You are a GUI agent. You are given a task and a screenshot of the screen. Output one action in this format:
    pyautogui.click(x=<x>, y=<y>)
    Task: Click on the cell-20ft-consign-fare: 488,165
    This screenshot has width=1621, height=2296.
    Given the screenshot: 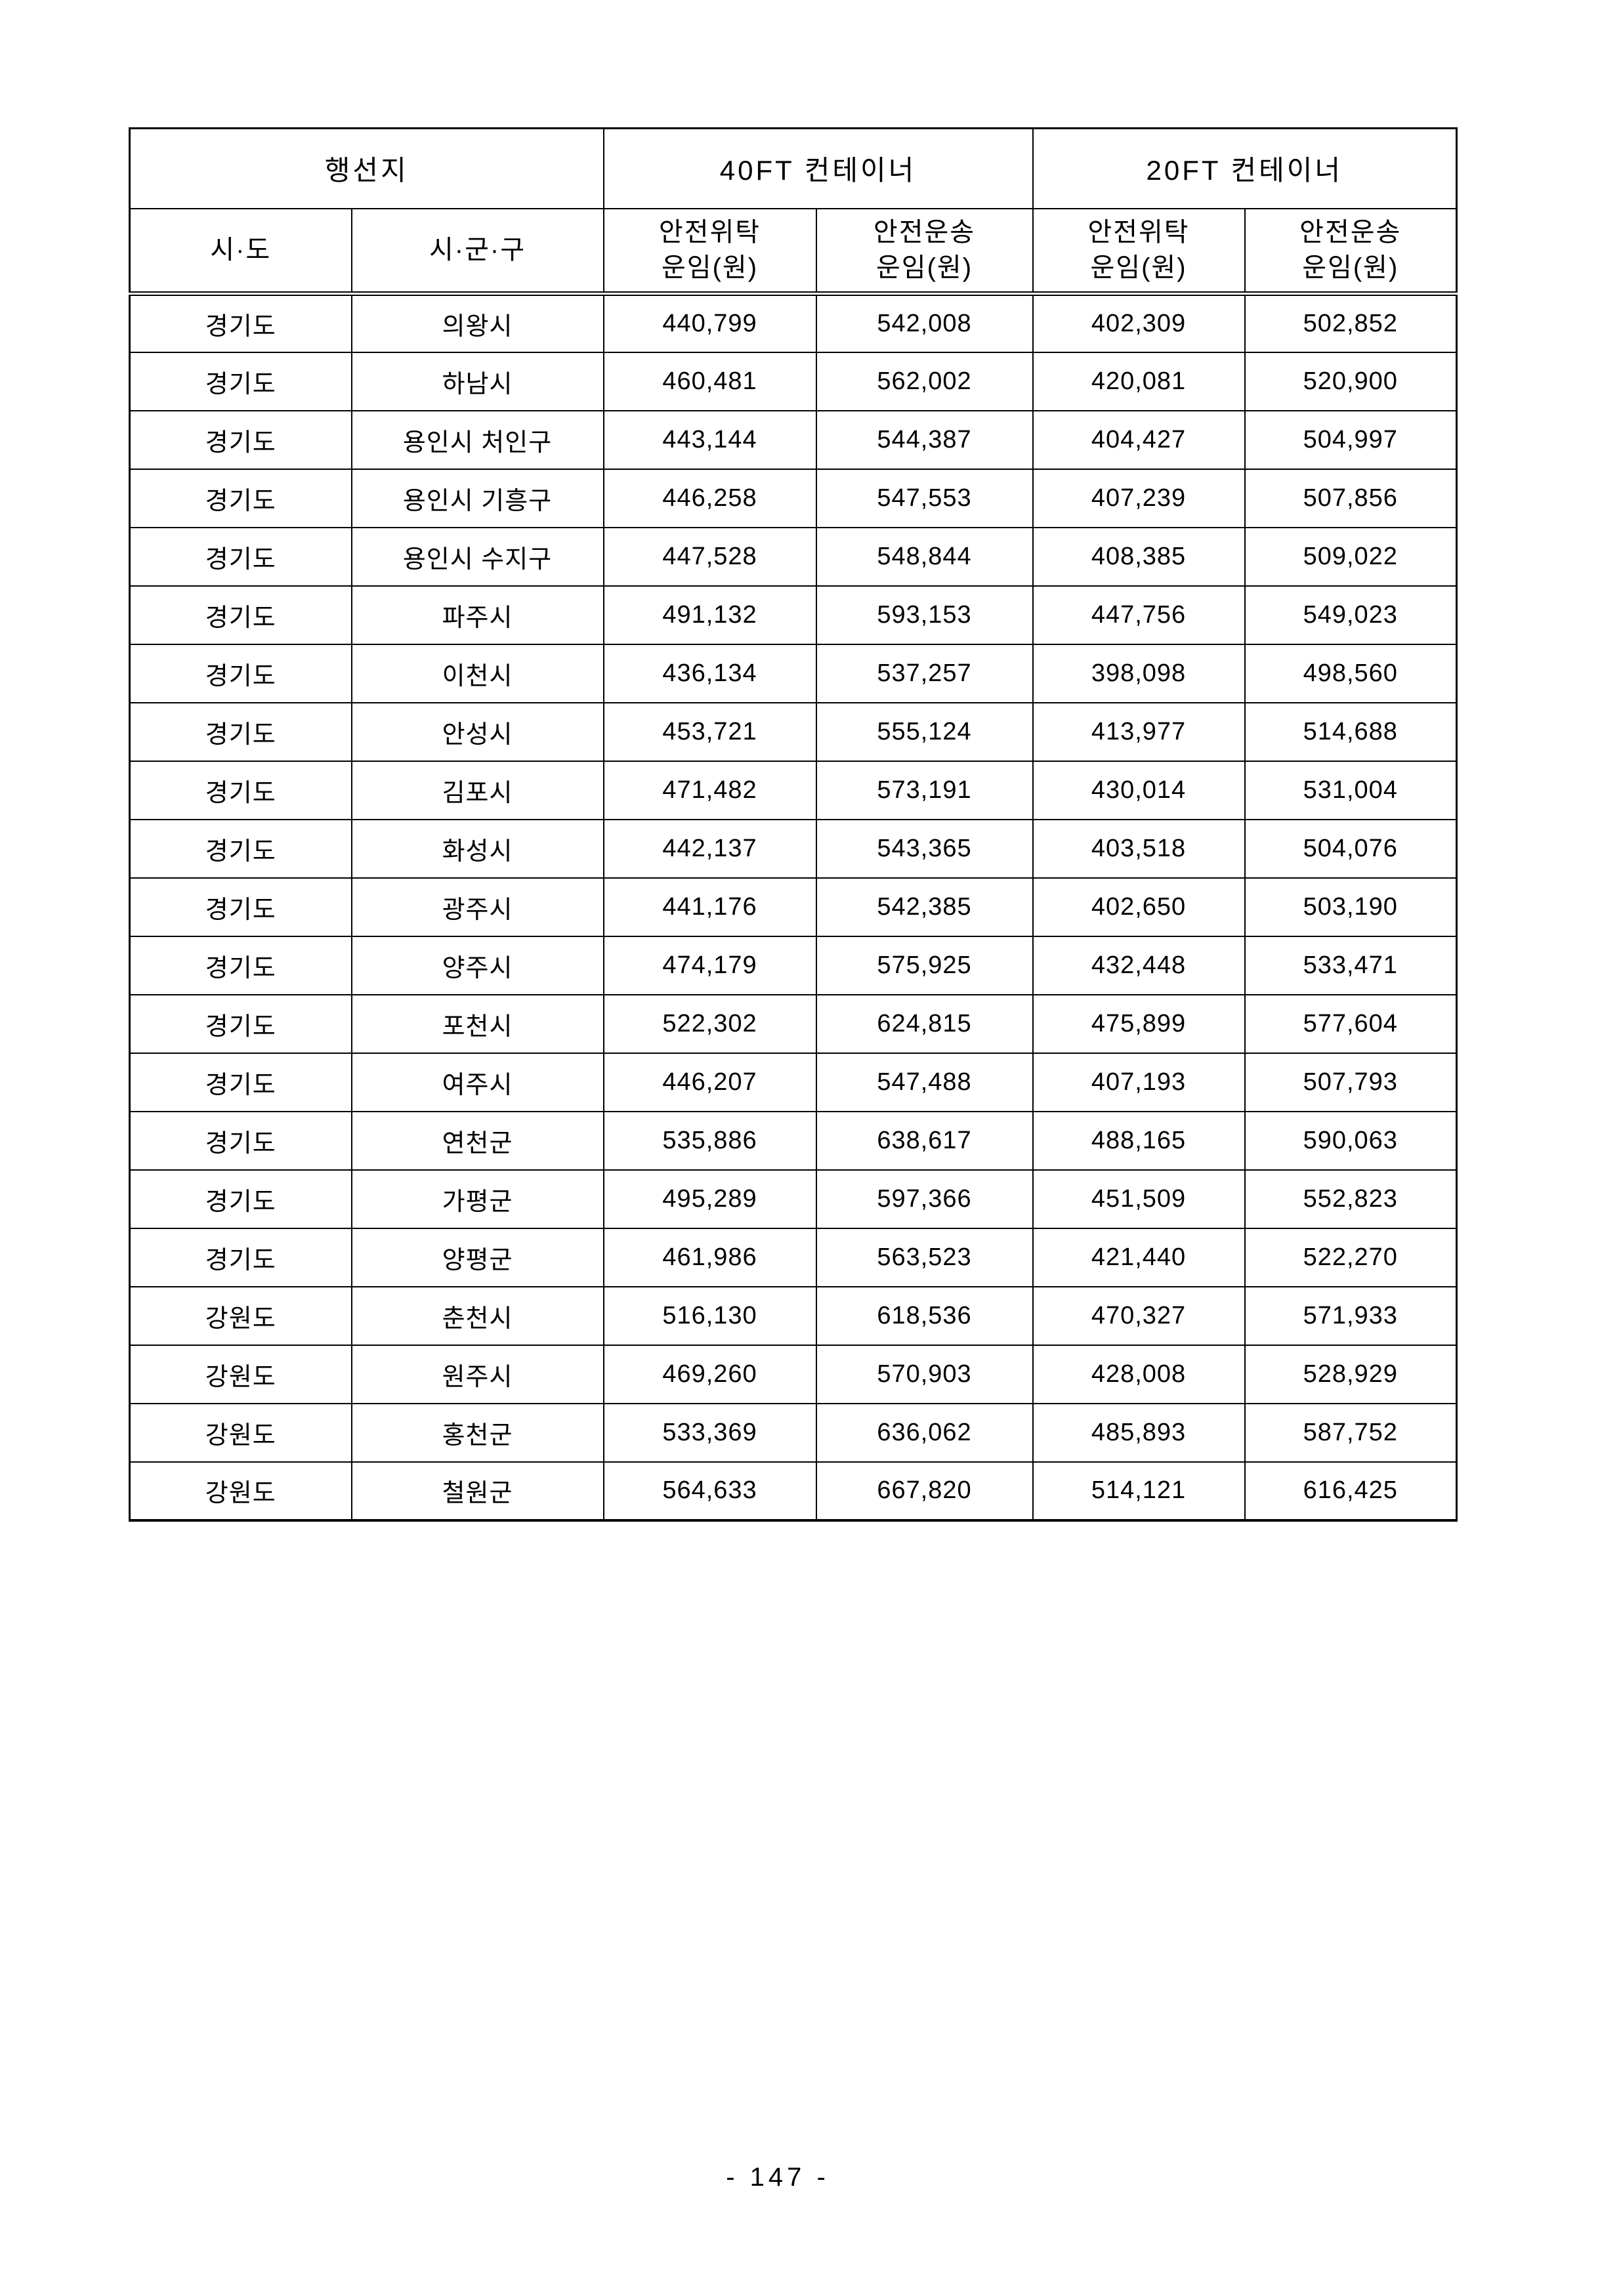 What is the action you would take?
    pyautogui.click(x=1139, y=1140)
    